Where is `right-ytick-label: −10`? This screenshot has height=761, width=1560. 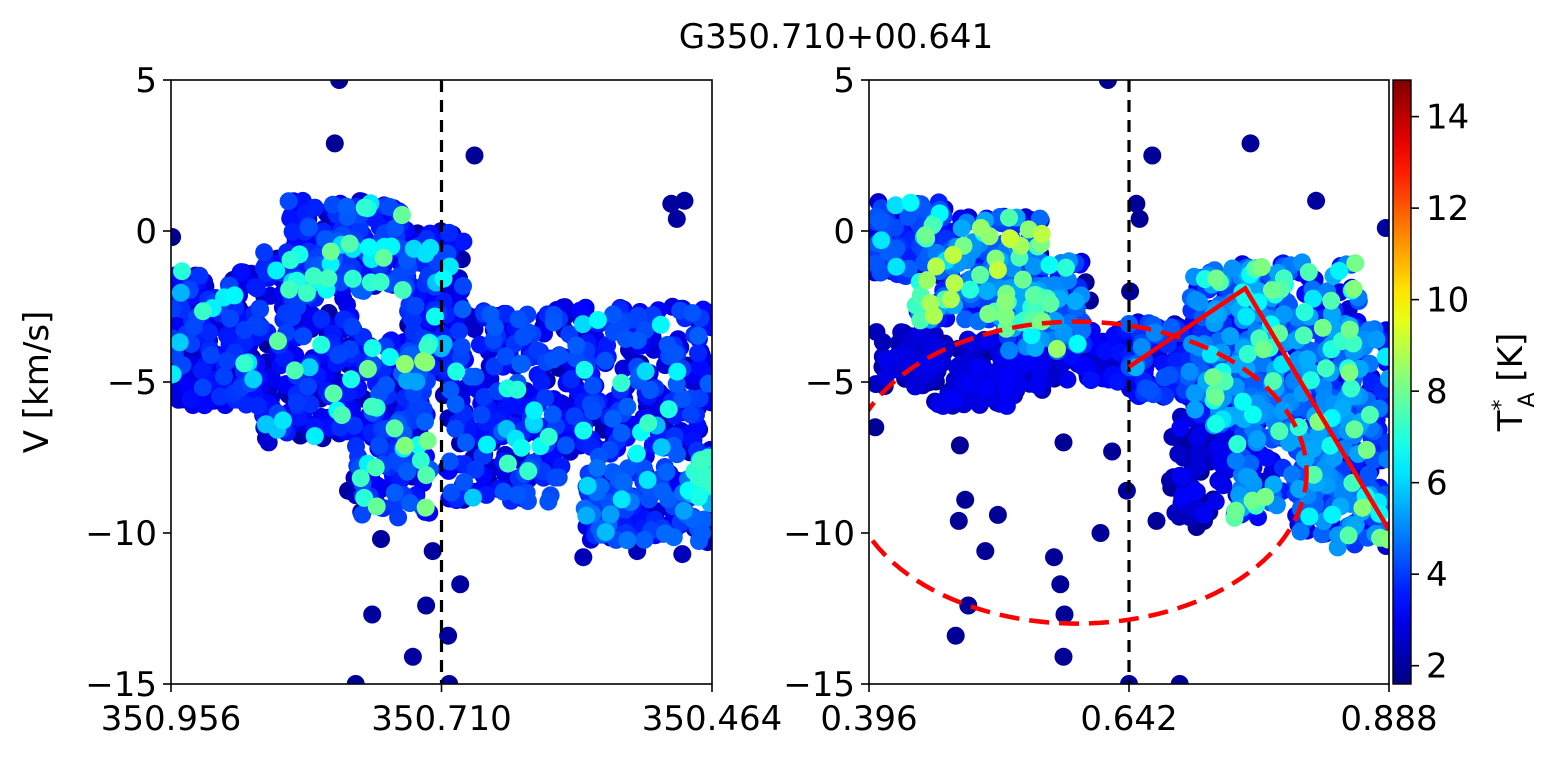
right-ytick-label: −10 is located at coordinates (819, 534).